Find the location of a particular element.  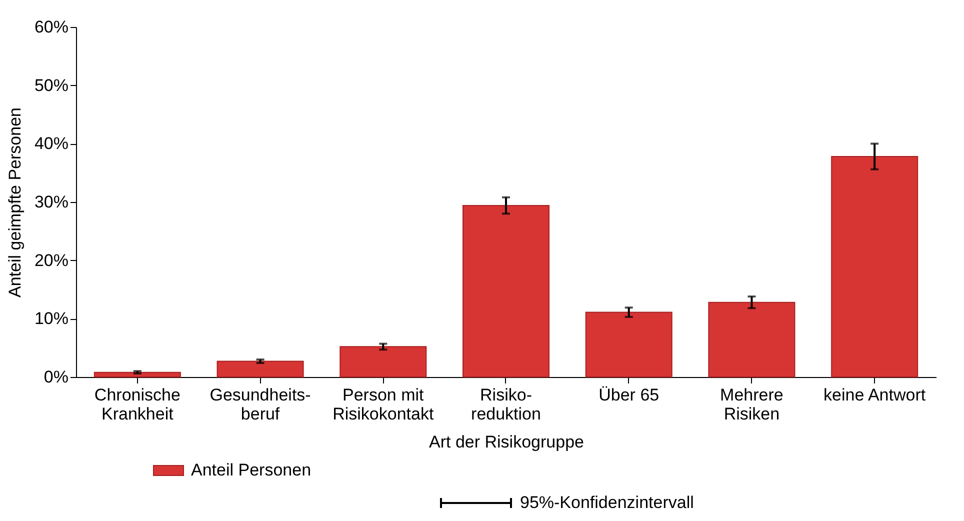

text: 95%-Konfidenzintervall is located at coordinates (607, 503).